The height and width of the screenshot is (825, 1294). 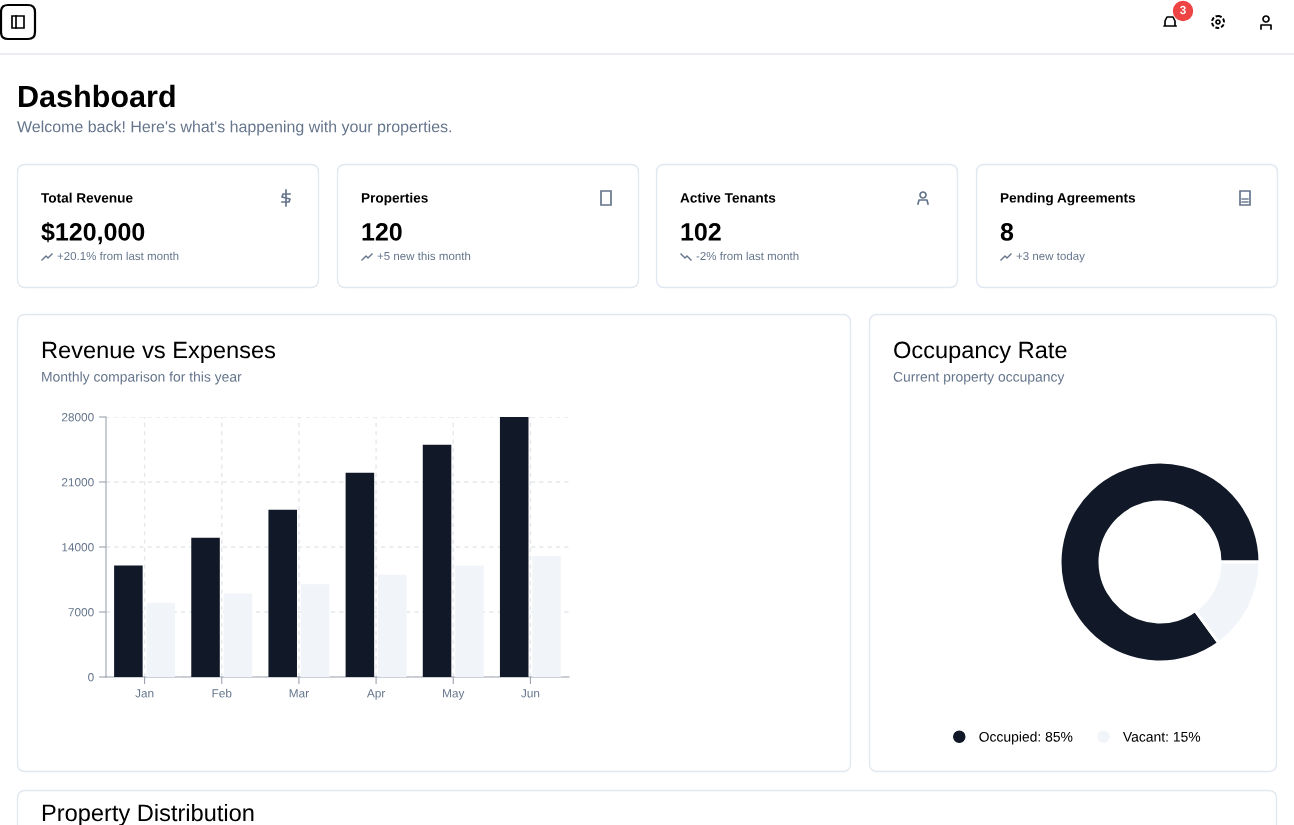 What do you see at coordinates (77, 482) in the screenshot?
I see `y-tick-label: 21000` at bounding box center [77, 482].